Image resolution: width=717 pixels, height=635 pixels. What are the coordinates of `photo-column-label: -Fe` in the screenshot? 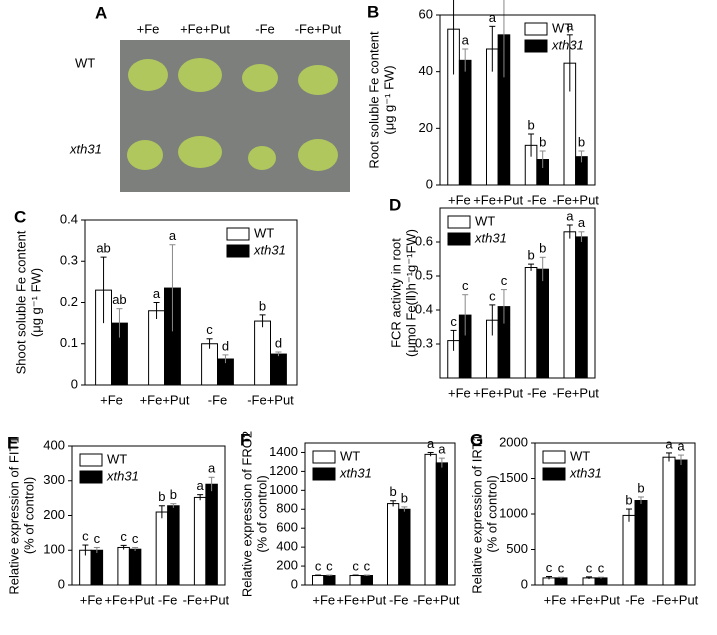 It's located at (265, 28).